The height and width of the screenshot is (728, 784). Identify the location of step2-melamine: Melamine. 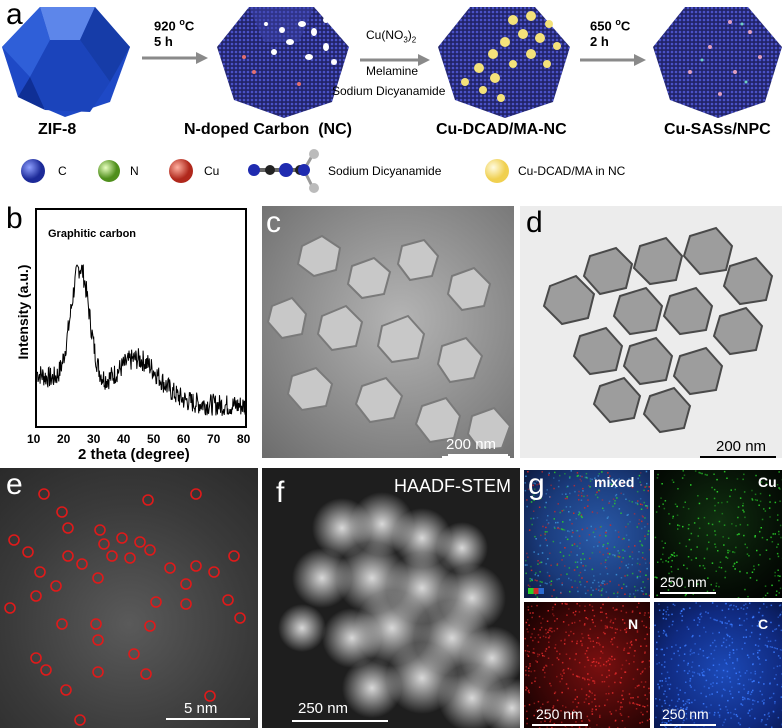
(392, 71).